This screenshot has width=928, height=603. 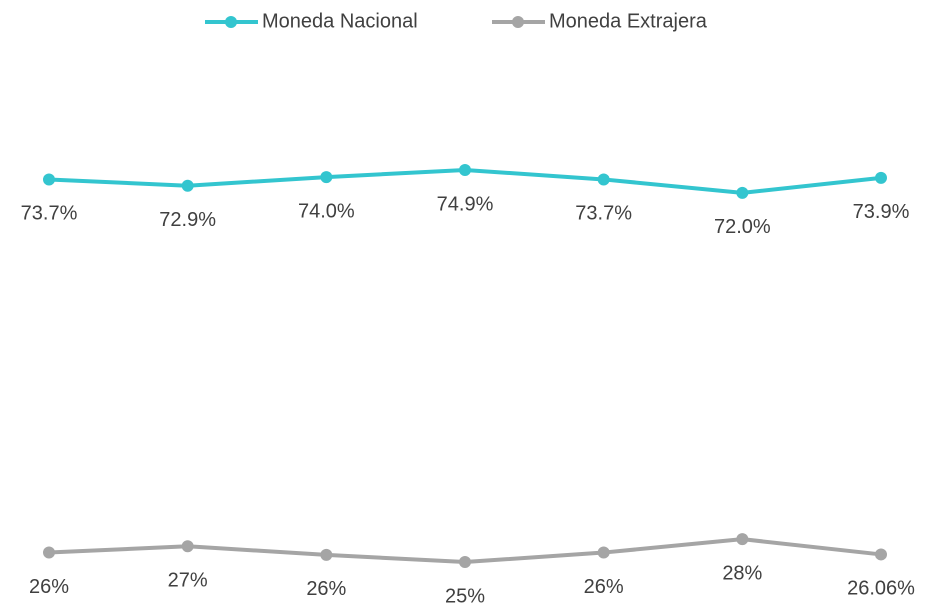 I want to click on data-label: 26.06%, so click(x=881, y=589).